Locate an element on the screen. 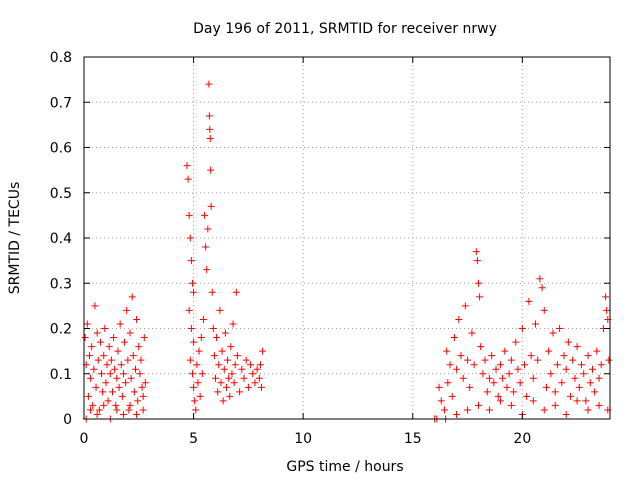 The height and width of the screenshot is (480, 640). x-tick-label: 15 is located at coordinates (413, 439).